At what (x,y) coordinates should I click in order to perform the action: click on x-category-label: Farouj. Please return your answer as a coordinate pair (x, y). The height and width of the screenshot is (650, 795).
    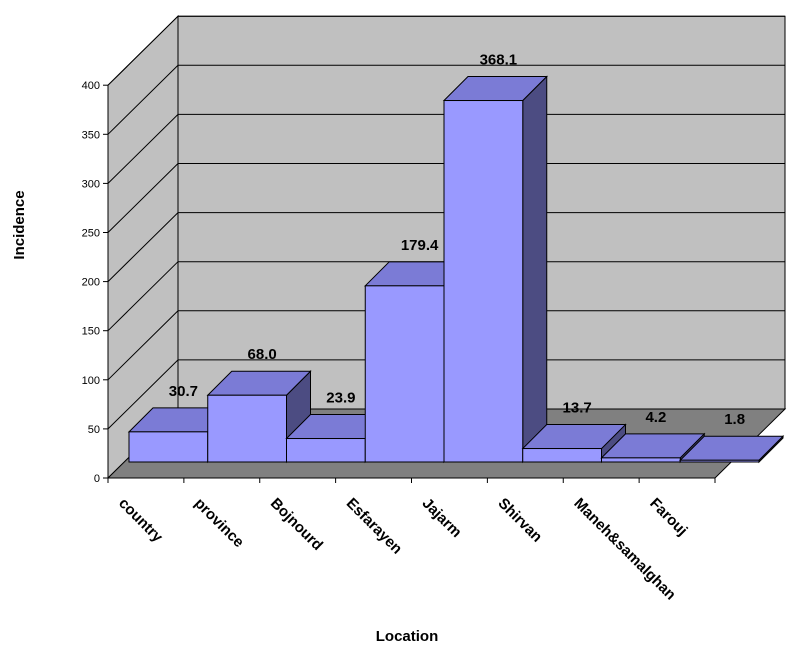
    Looking at the image, I should click on (668, 517).